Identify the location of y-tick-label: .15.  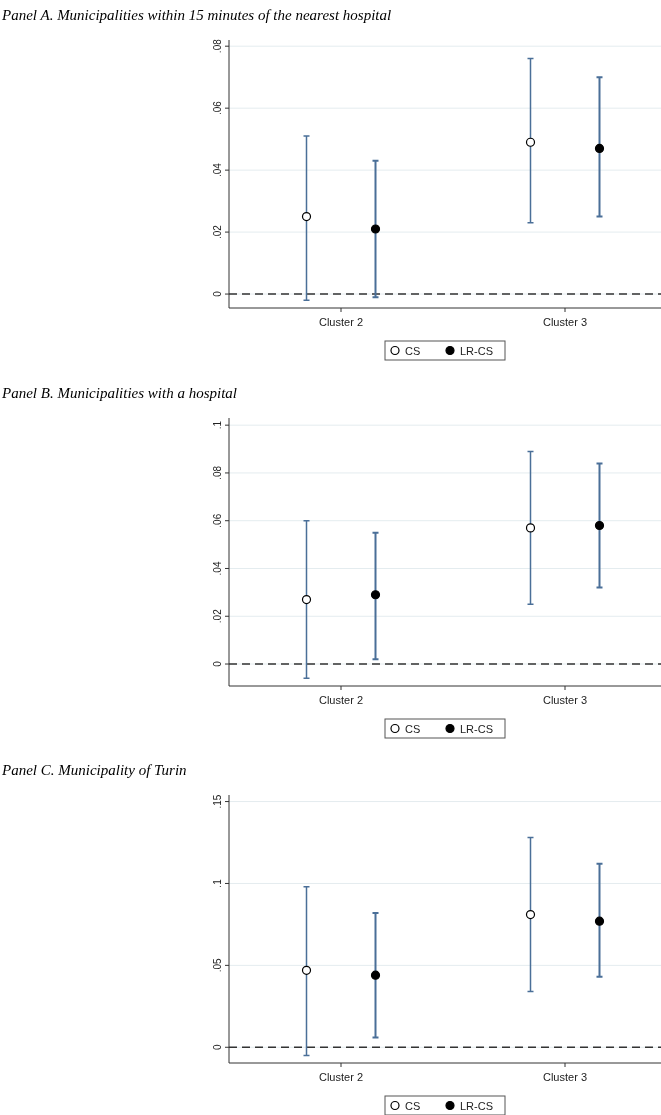
(217, 801).